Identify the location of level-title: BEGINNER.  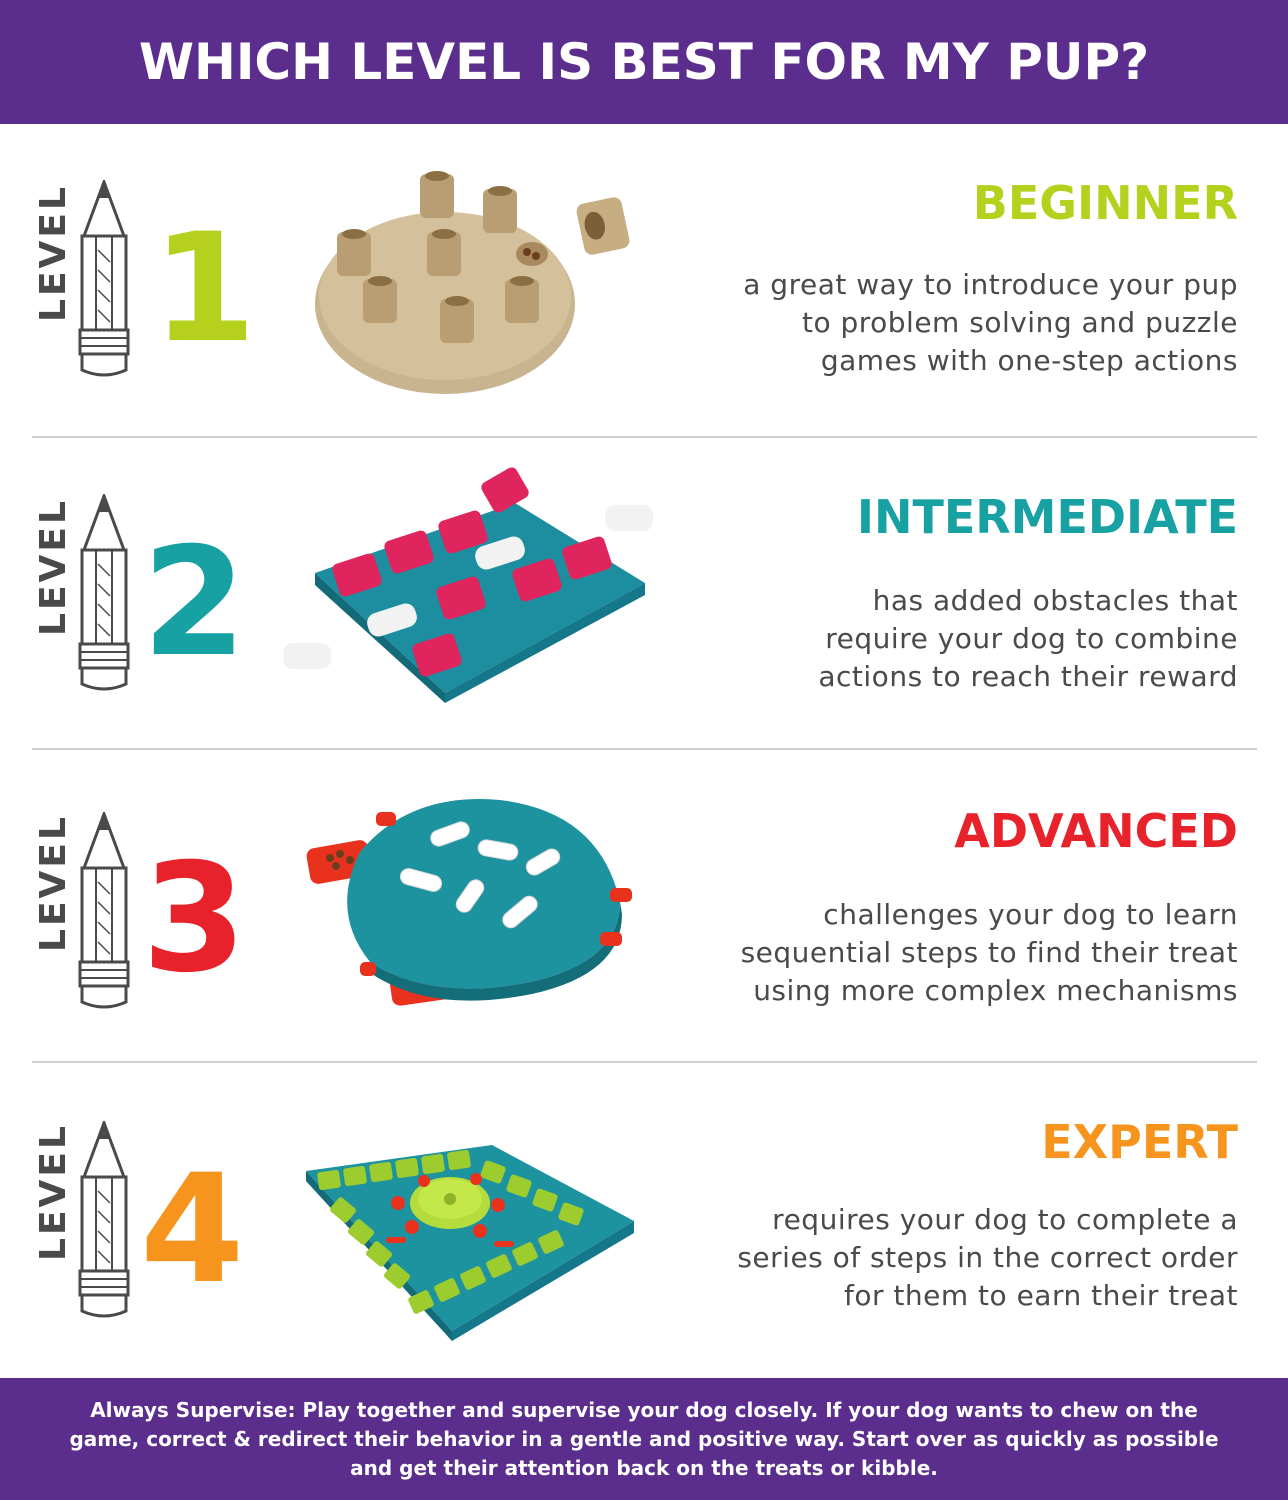
(1105, 203).